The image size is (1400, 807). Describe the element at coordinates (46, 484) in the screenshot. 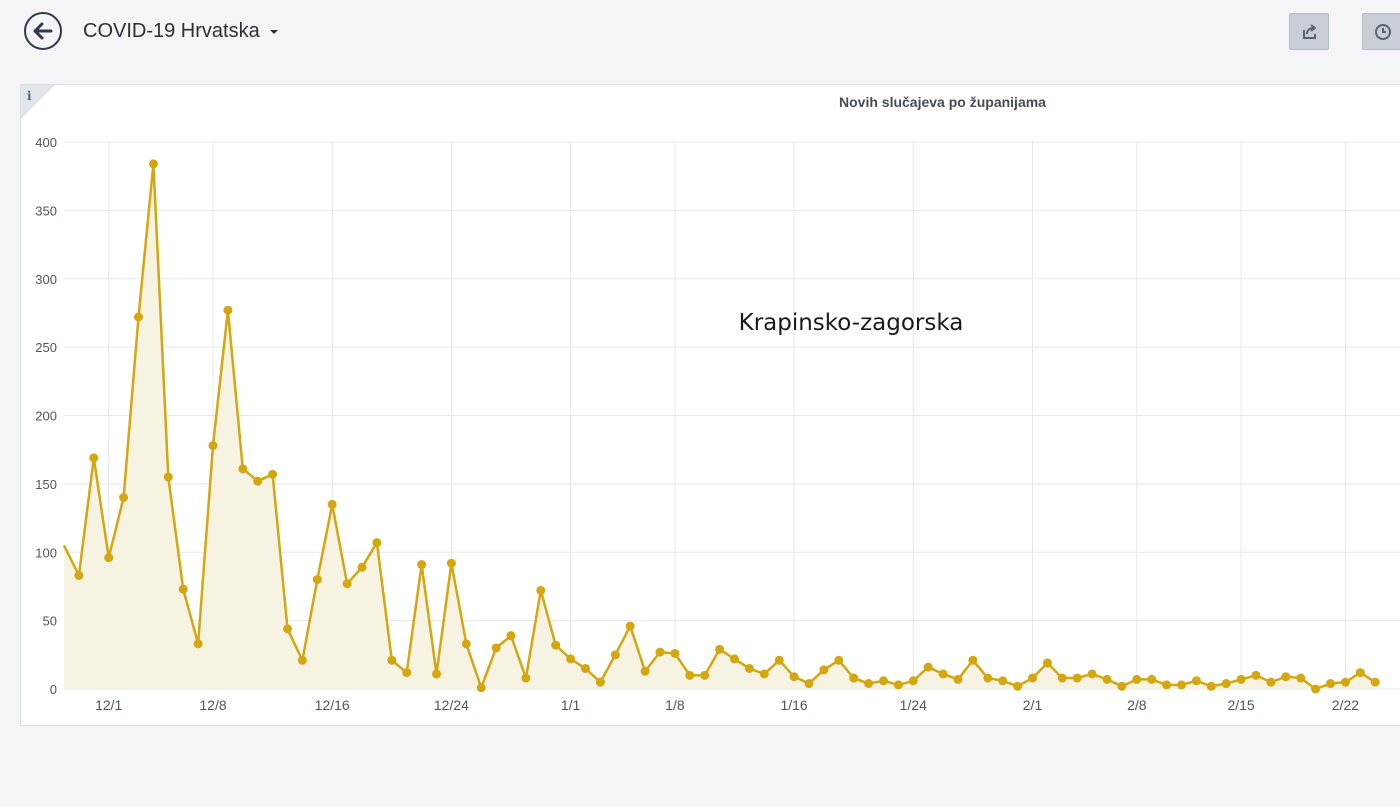

I see `y-tick-label: 150` at that location.